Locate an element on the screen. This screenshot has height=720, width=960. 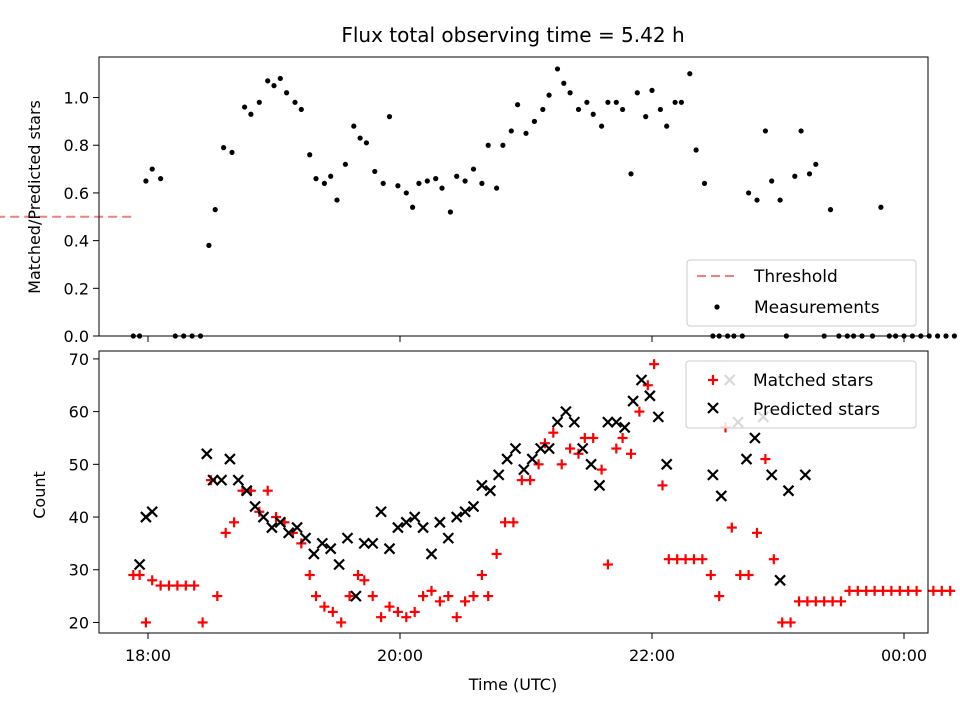
x-tick-label: 22:00 is located at coordinates (652, 655).